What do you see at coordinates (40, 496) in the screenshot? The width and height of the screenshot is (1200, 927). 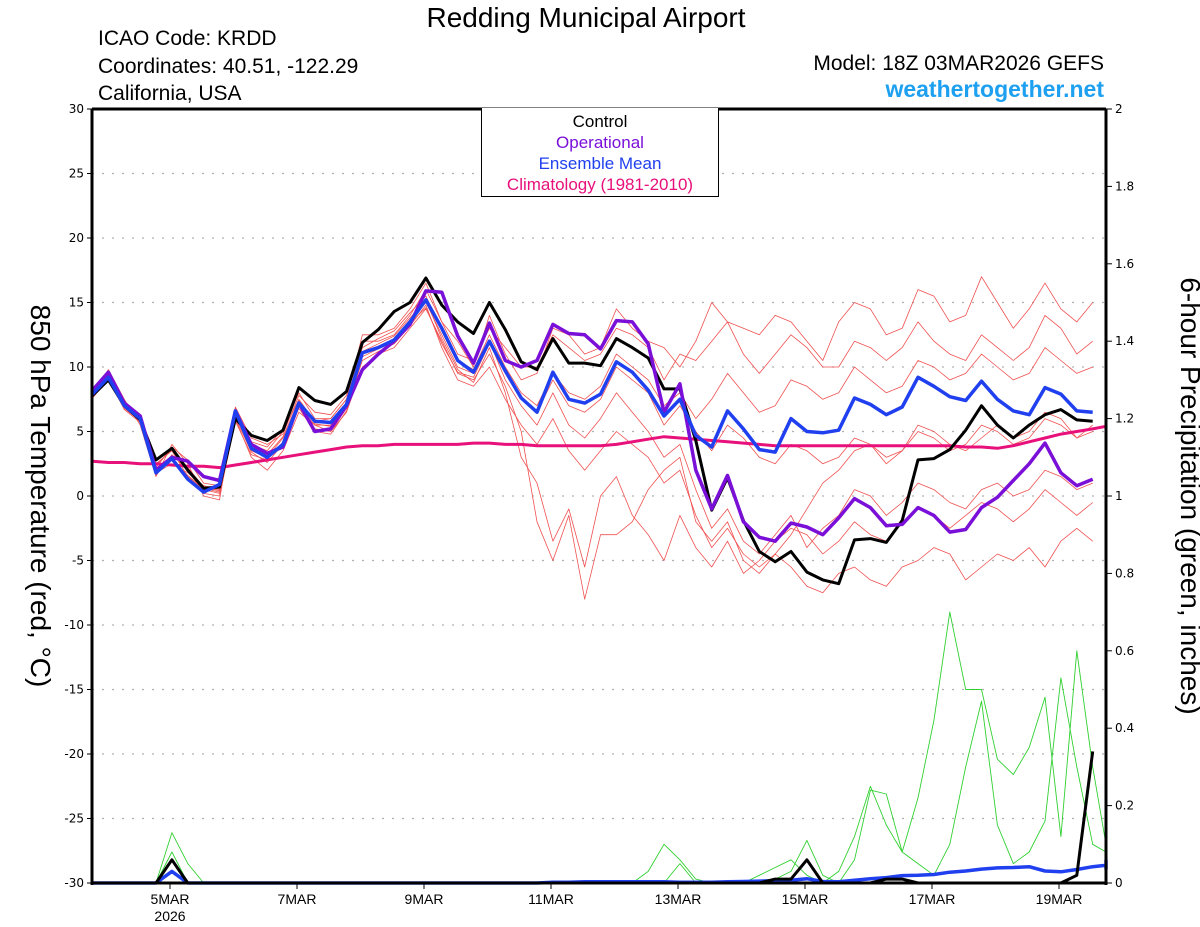 I see `y-axis-label-left: 850 hPa Temperature (red, °C)` at bounding box center [40, 496].